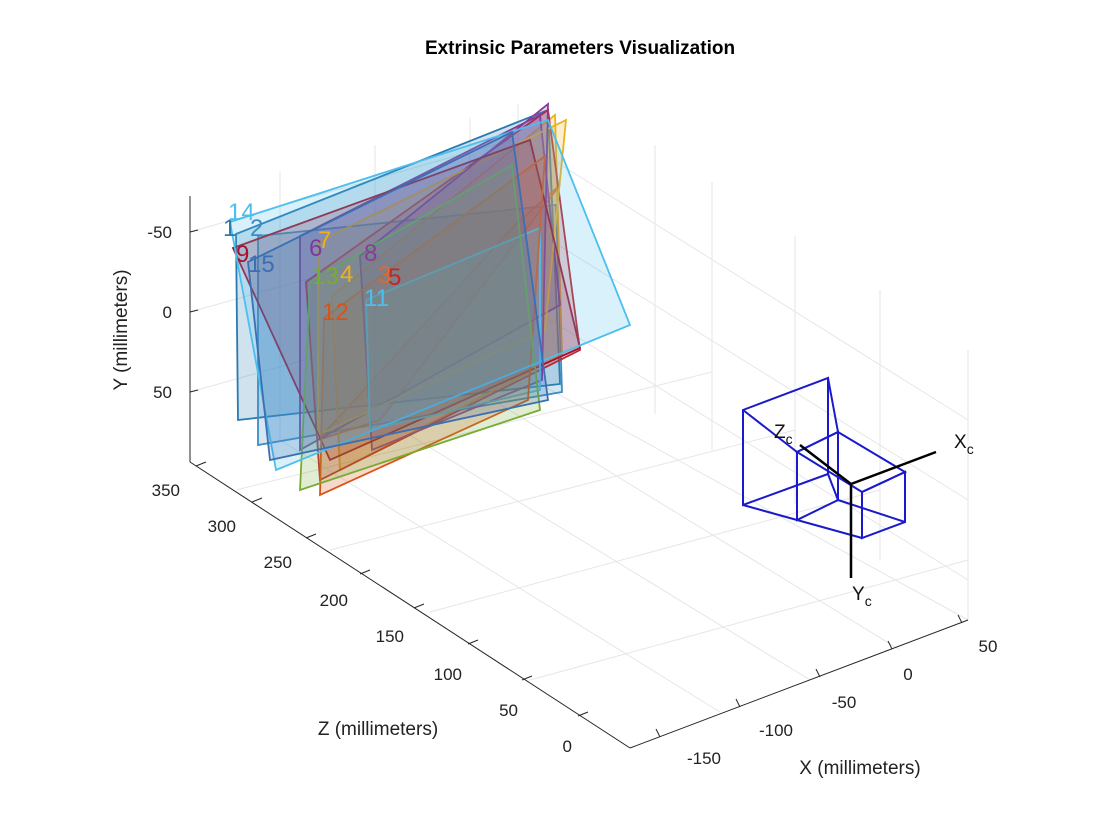 This screenshot has width=1120, height=840. Describe the element at coordinates (242, 254) in the screenshot. I see `plane-label-9: 9` at that location.